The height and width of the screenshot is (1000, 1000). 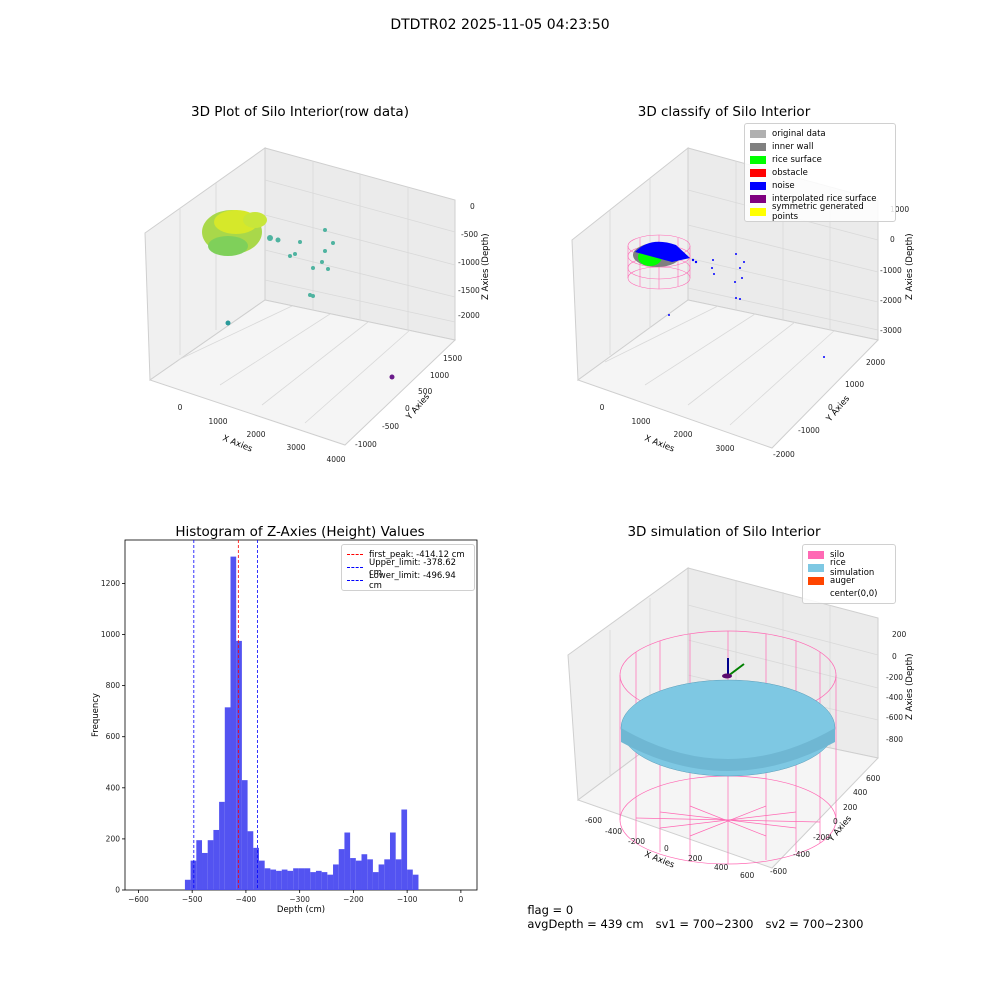 What do you see at coordinates (593, 820) in the screenshot?
I see `sim-xtick: -600` at bounding box center [593, 820].